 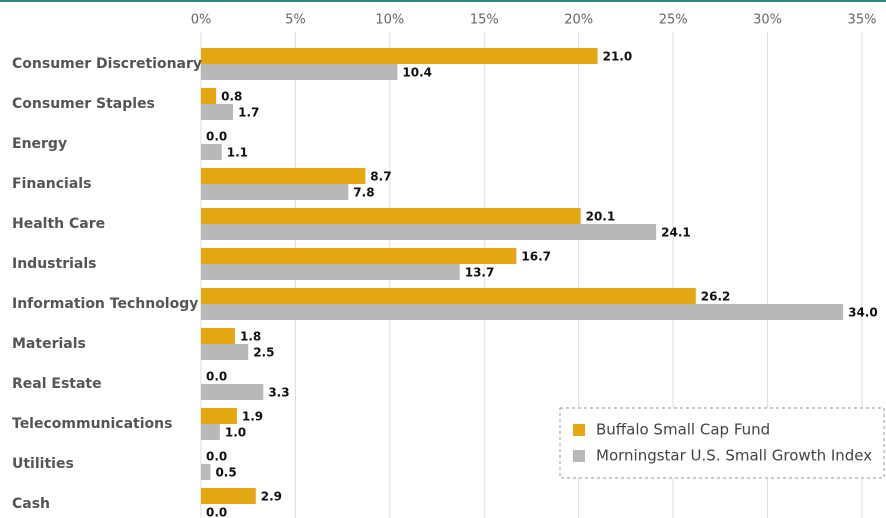 I want to click on value-label: 2.5, so click(x=263, y=353).